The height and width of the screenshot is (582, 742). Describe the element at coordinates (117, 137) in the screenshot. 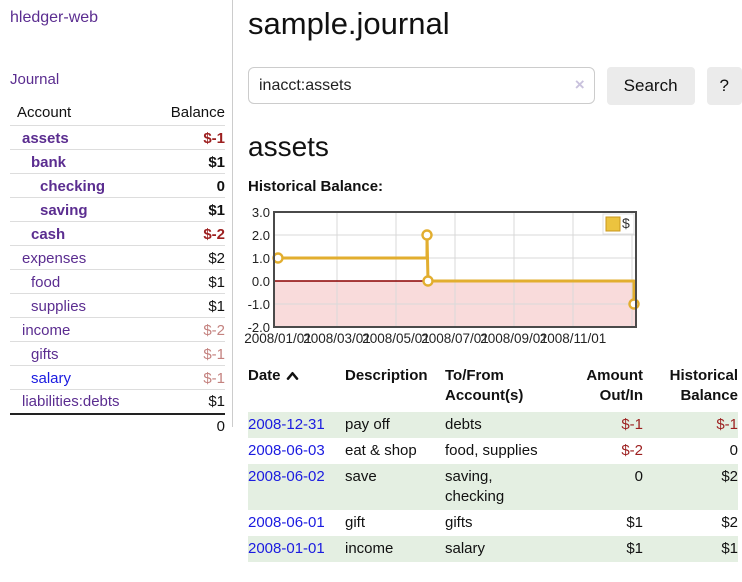

I see `account-row-assets: assets $-1` at that location.